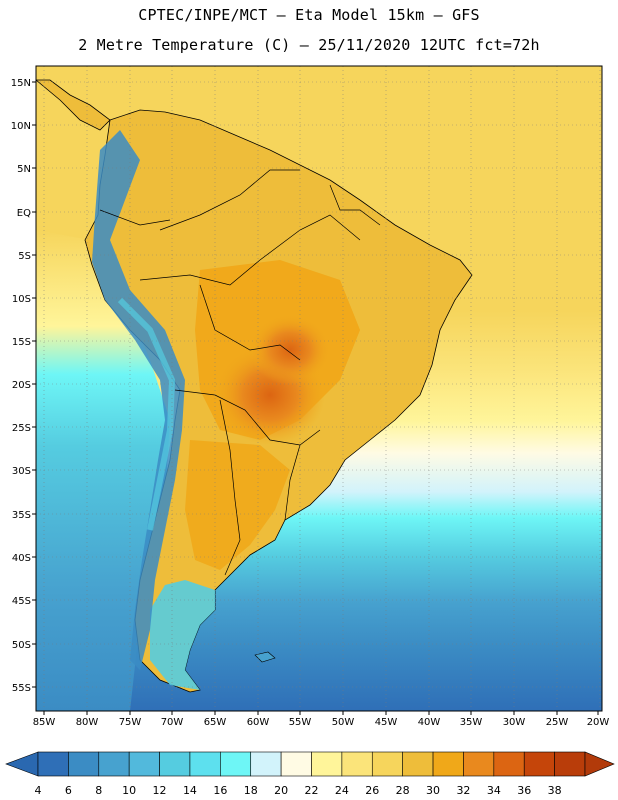 The image size is (618, 800). What do you see at coordinates (251, 790) in the screenshot?
I see `colorbar-value-label: 18` at bounding box center [251, 790].